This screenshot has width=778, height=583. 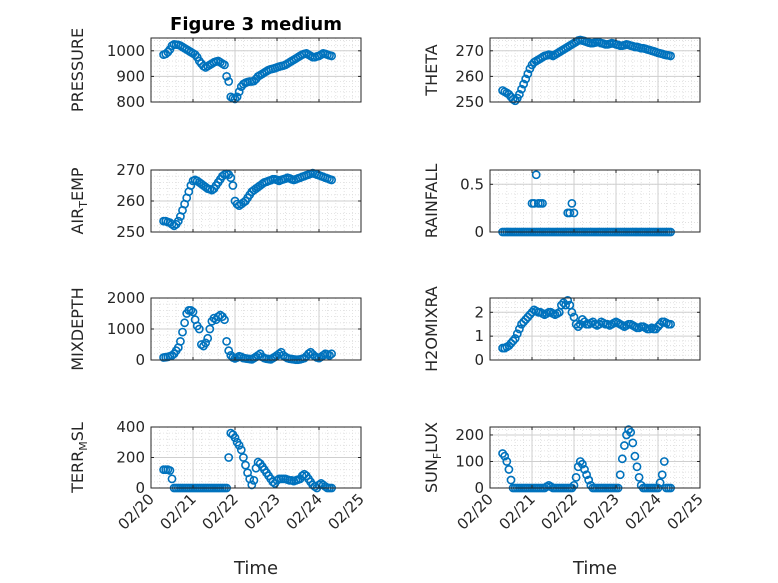 I want to click on subplot-theta: 250 260 270 THETA, so click(x=561, y=73).